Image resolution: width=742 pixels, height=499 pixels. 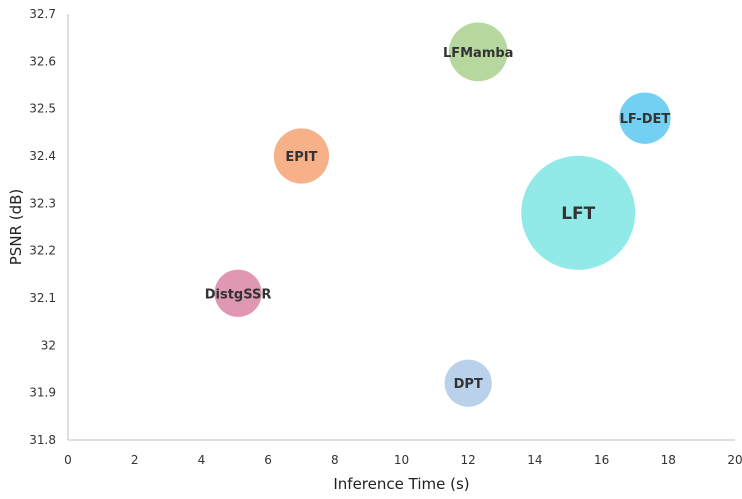 I want to click on y-axis-title: PSNR (dB), so click(x=16, y=227).